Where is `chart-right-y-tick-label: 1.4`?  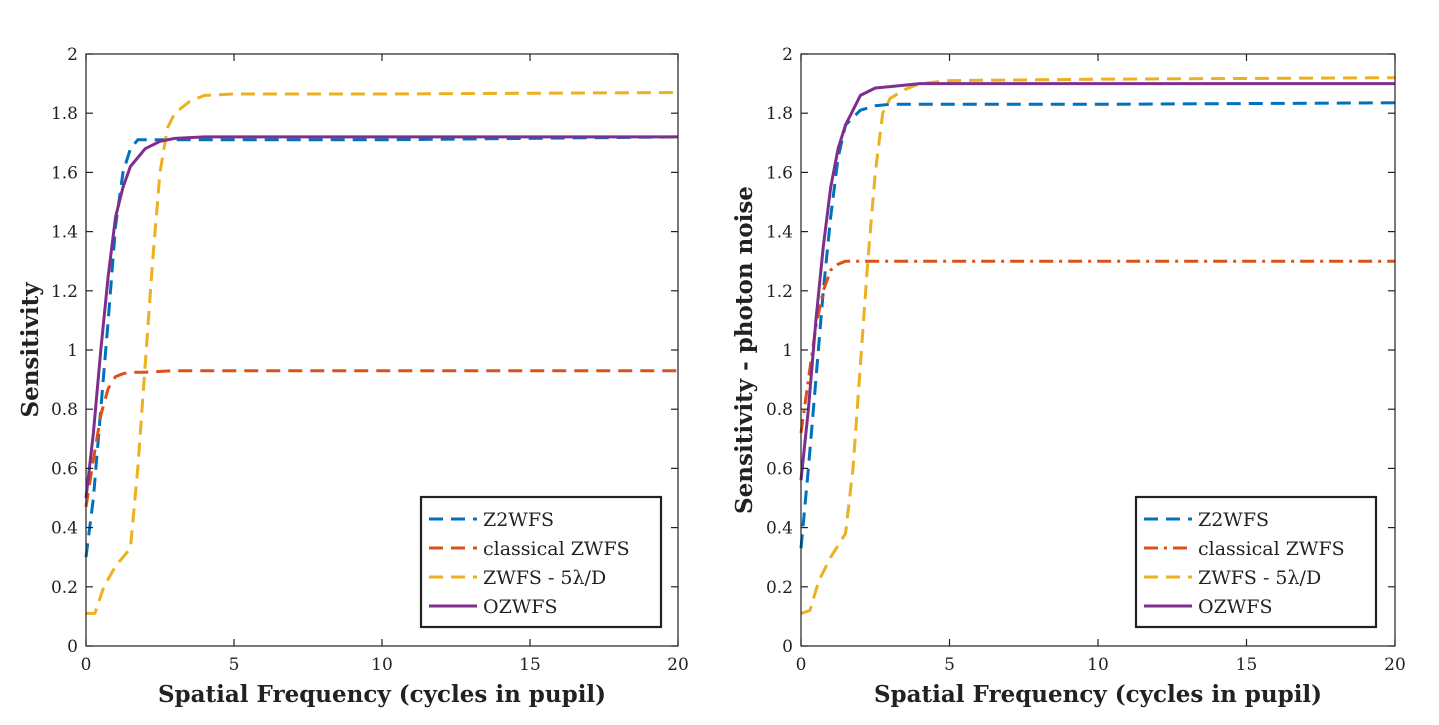
chart-right-y-tick-label: 1.4 is located at coordinates (779, 233).